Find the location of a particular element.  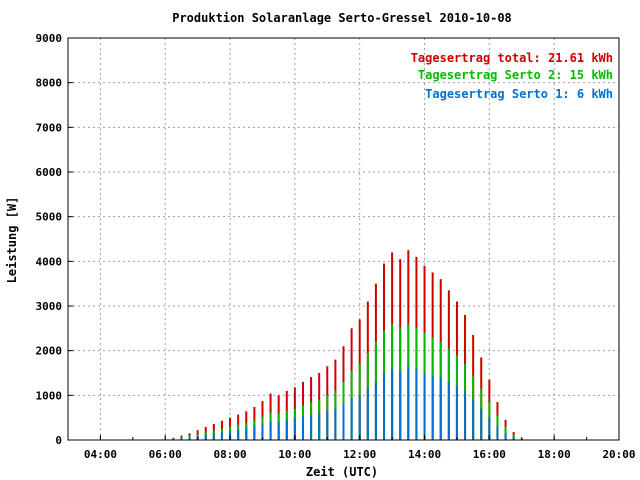

y-tick-label: 2000 is located at coordinates (49, 351).